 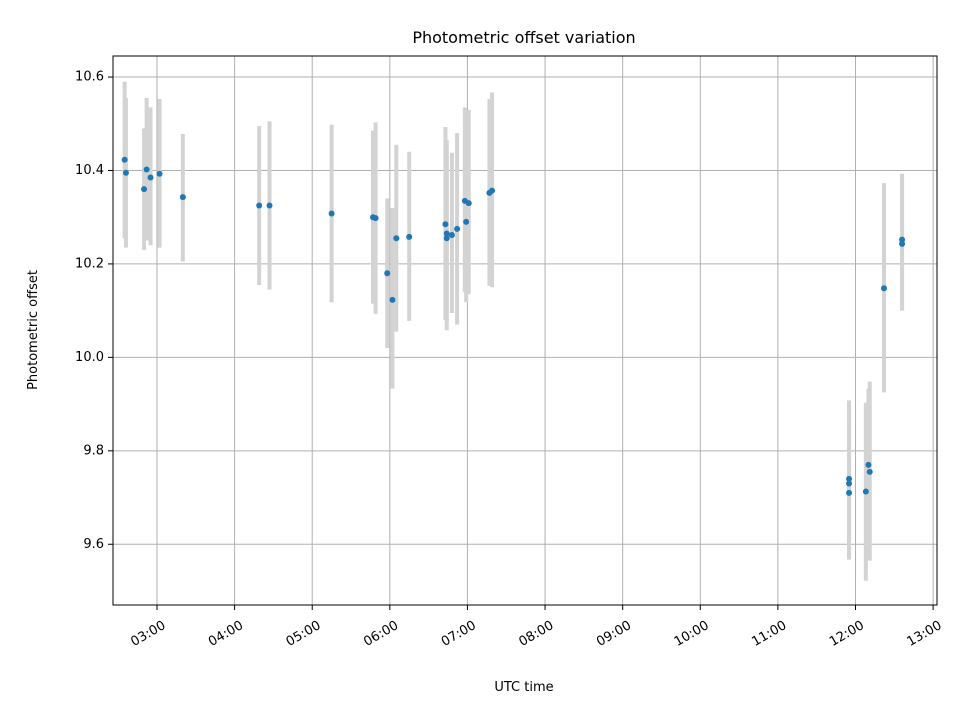 I want to click on x-tick-label: 04:00, so click(x=226, y=634).